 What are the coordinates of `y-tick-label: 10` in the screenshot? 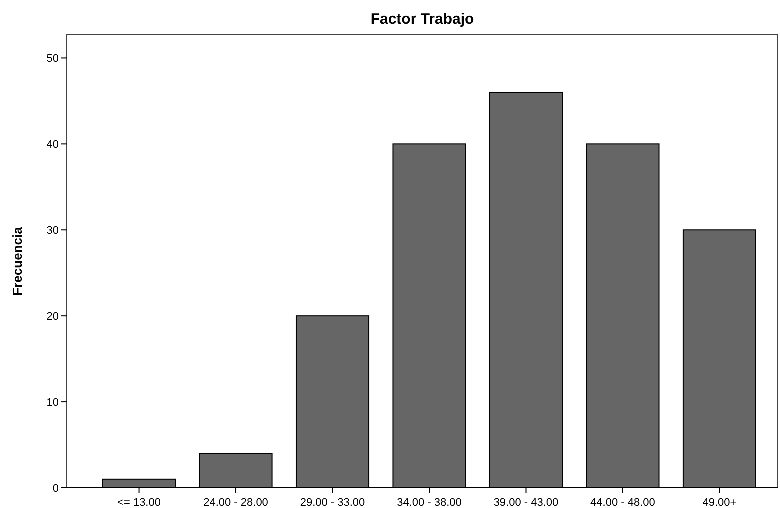 It's located at (52, 402).